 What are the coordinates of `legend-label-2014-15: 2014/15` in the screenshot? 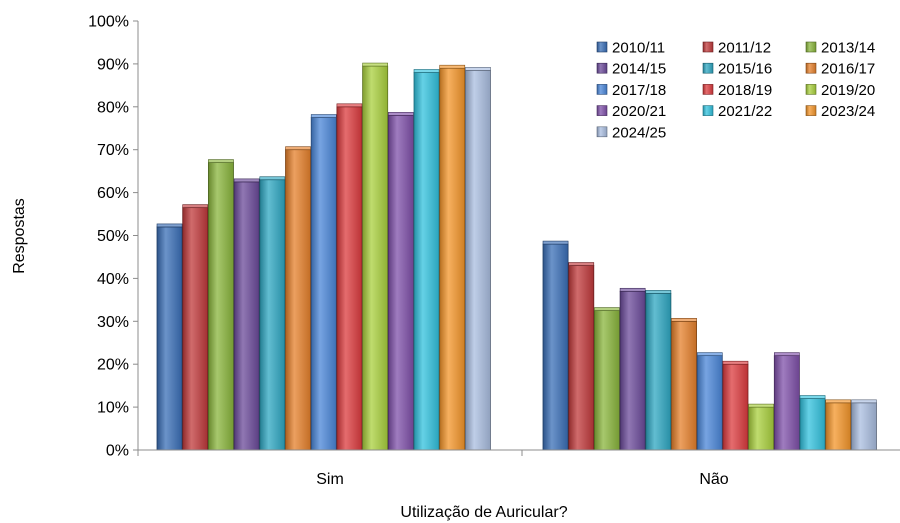 It's located at (639, 69).